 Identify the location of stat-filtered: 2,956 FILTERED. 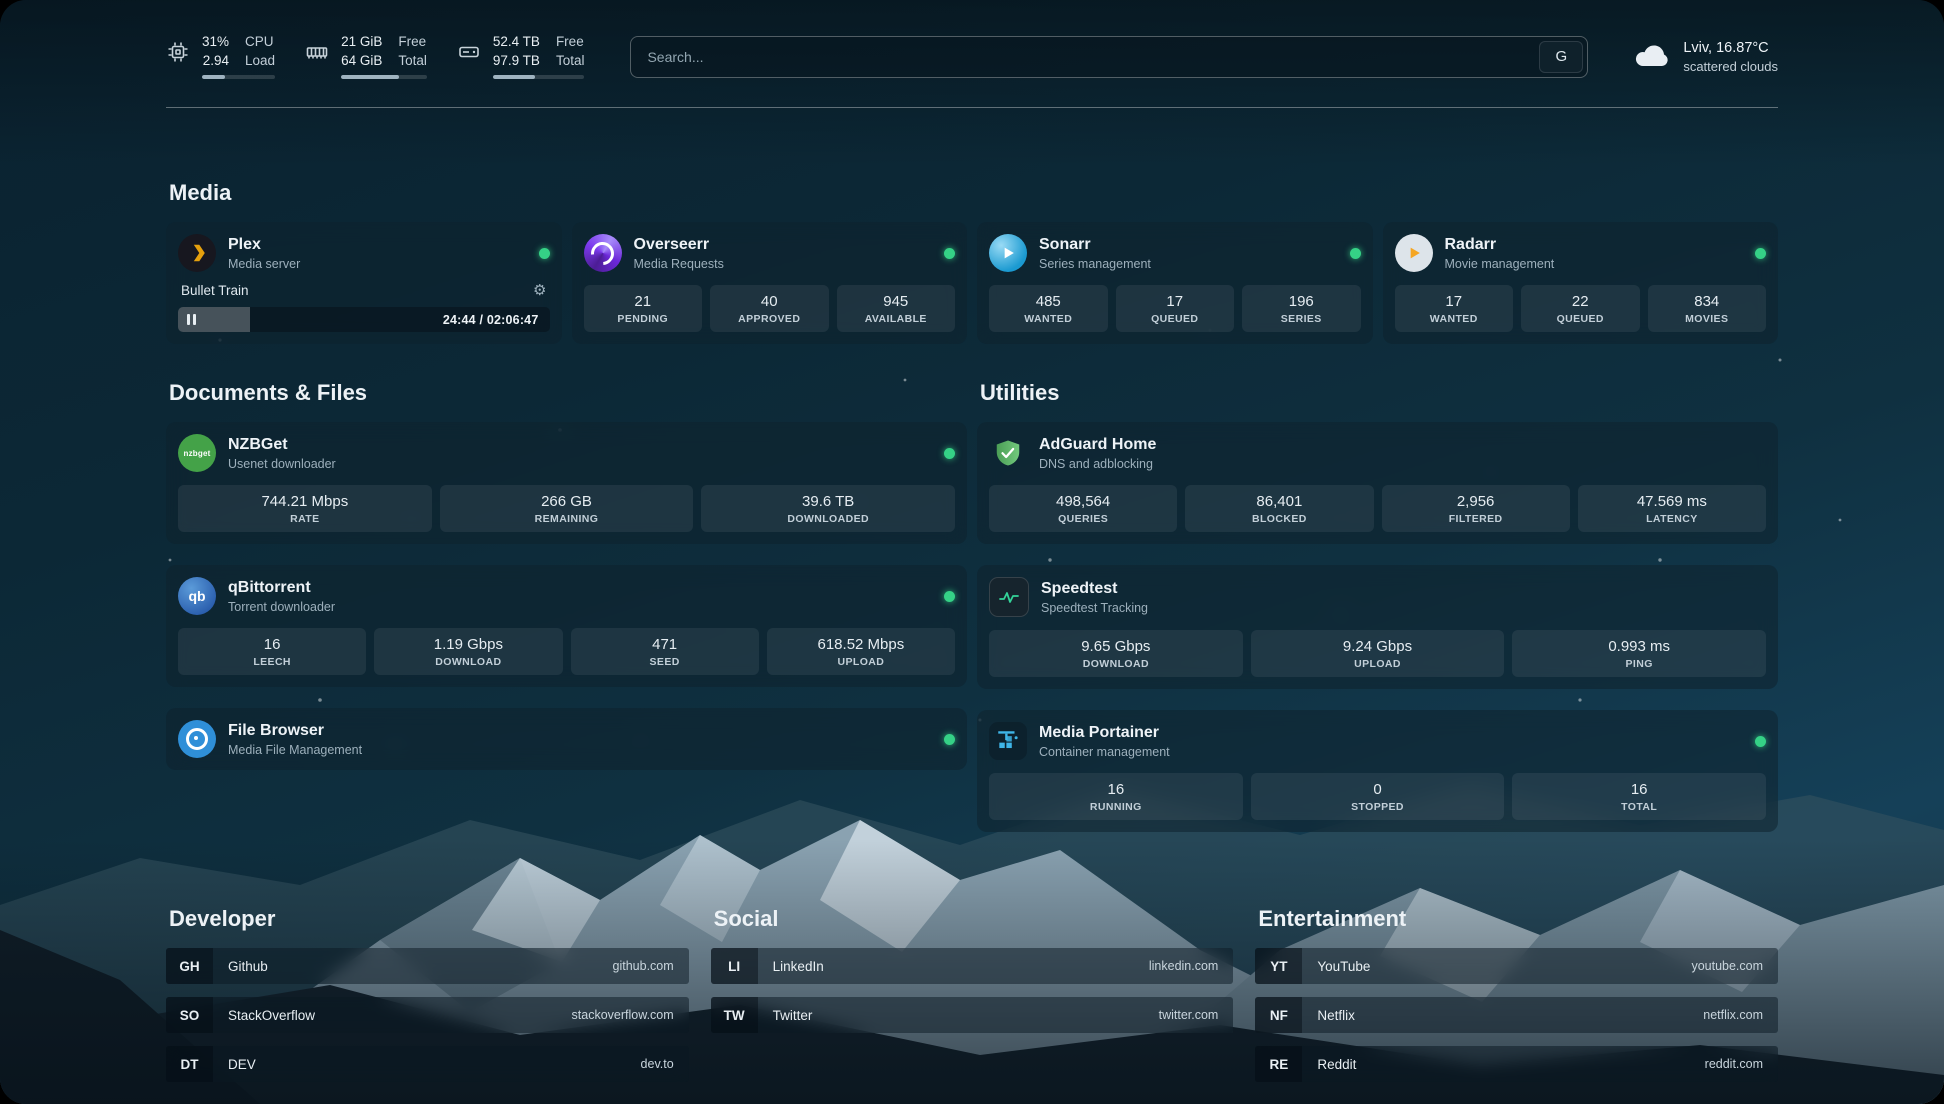
(1475, 509).